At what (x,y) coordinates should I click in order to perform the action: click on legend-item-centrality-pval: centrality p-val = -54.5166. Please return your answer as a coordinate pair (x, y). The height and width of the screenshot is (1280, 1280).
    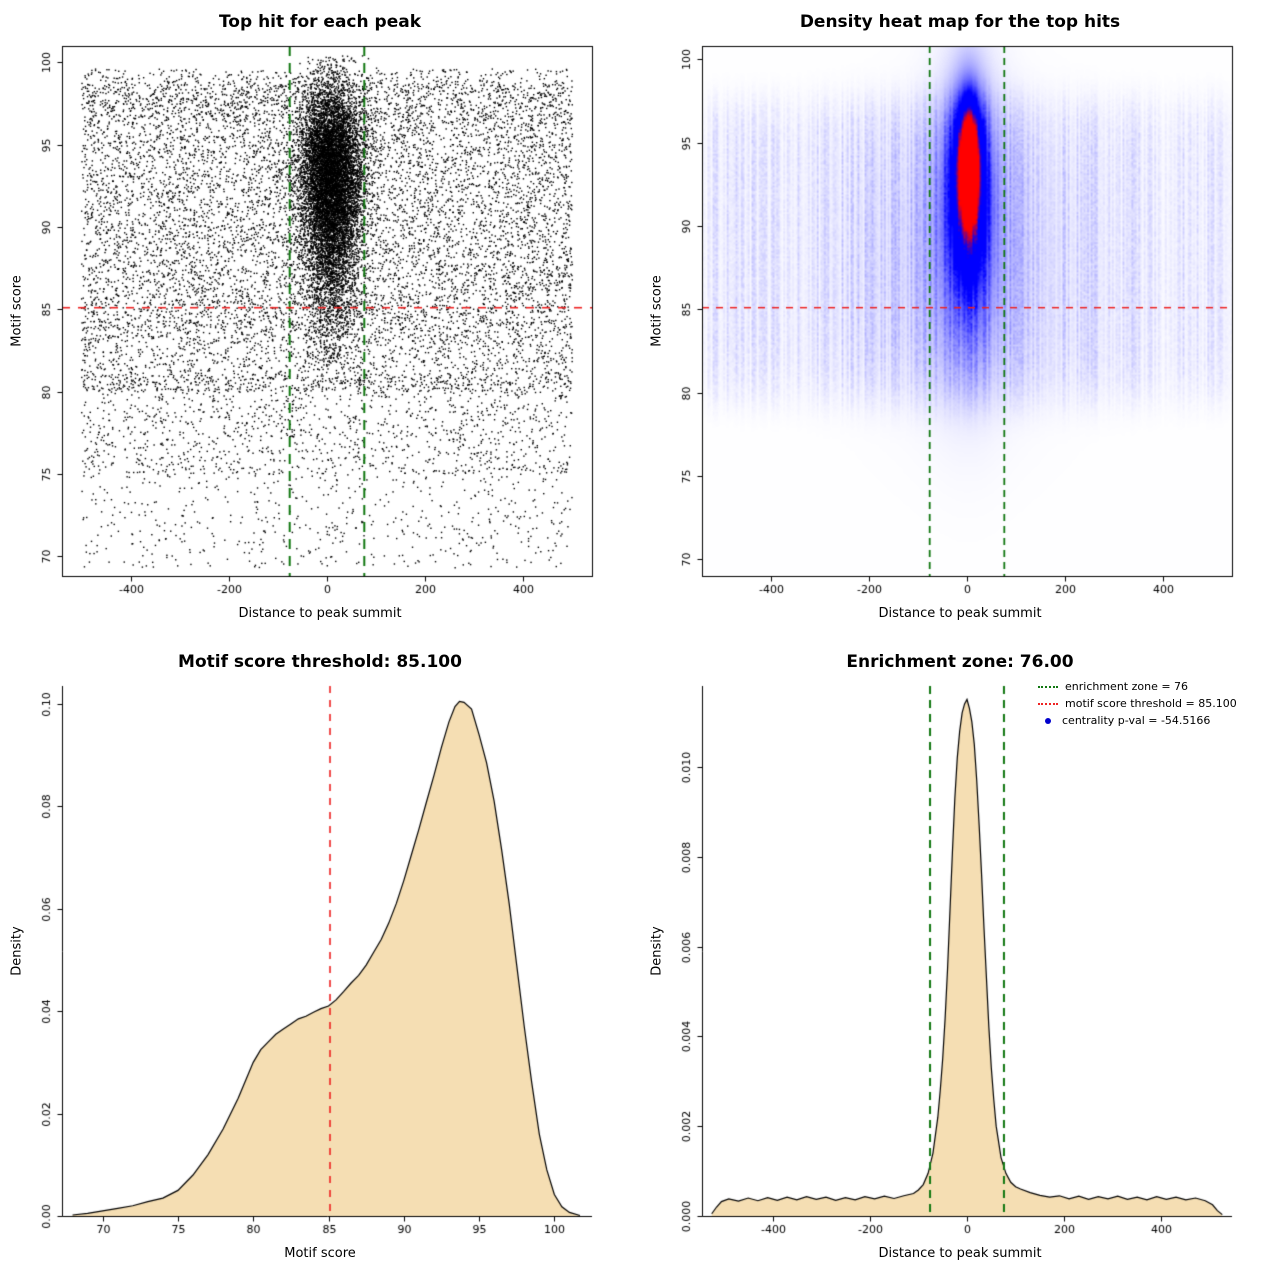
    Looking at the image, I should click on (1137, 720).